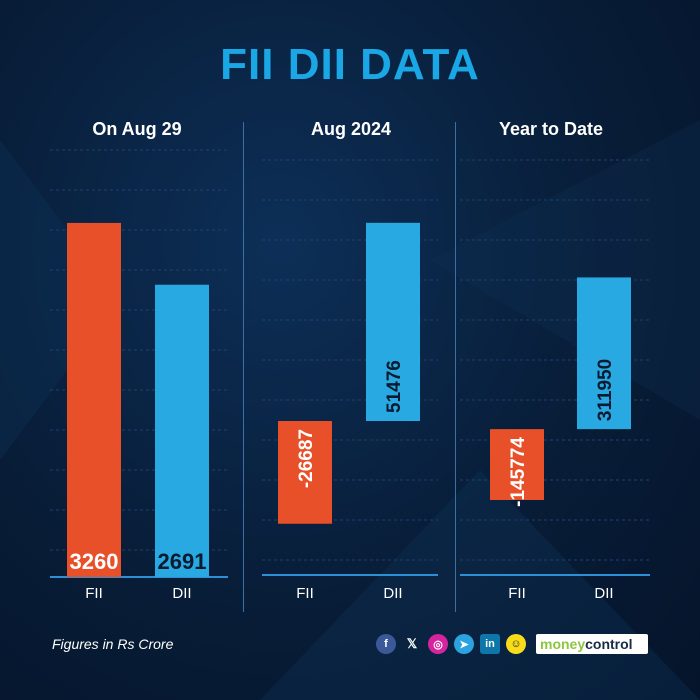  I want to click on x-icon: 𝕏, so click(412, 643).